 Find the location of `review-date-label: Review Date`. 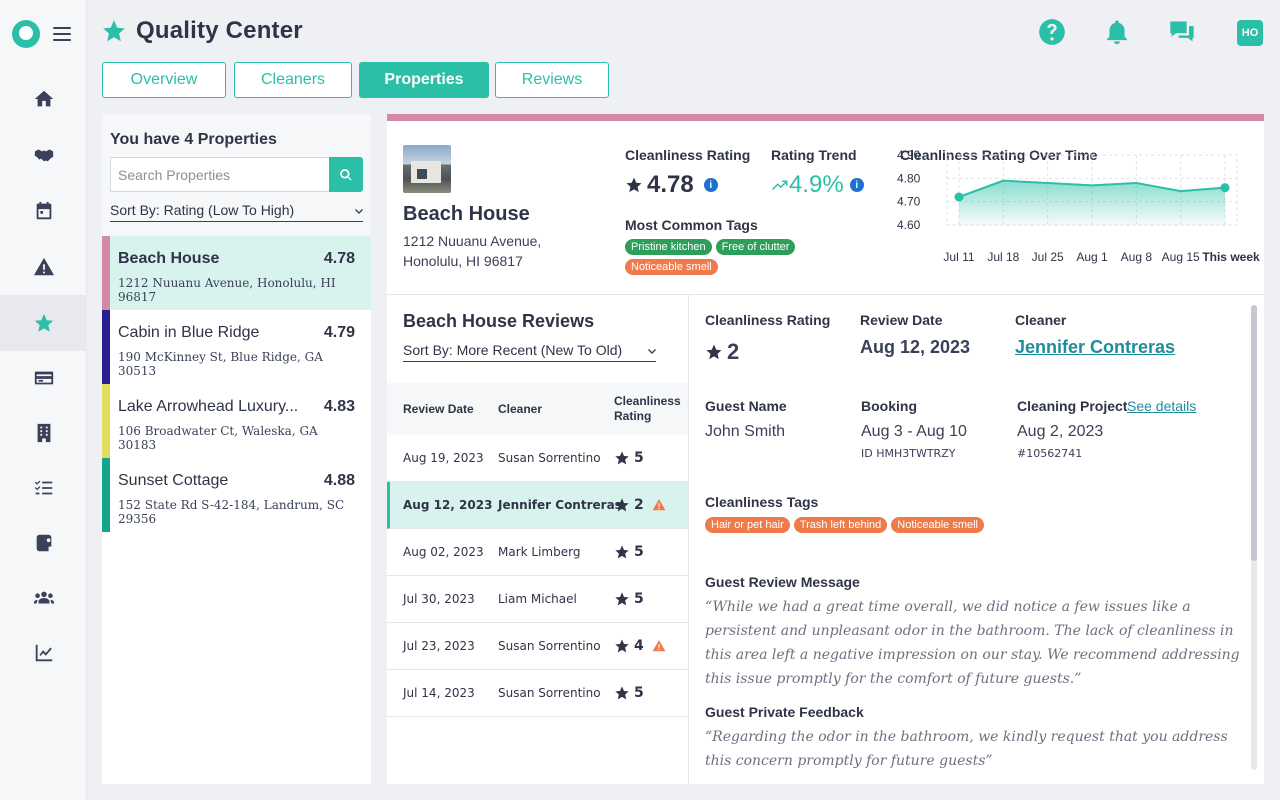

review-date-label: Review Date is located at coordinates (901, 320).